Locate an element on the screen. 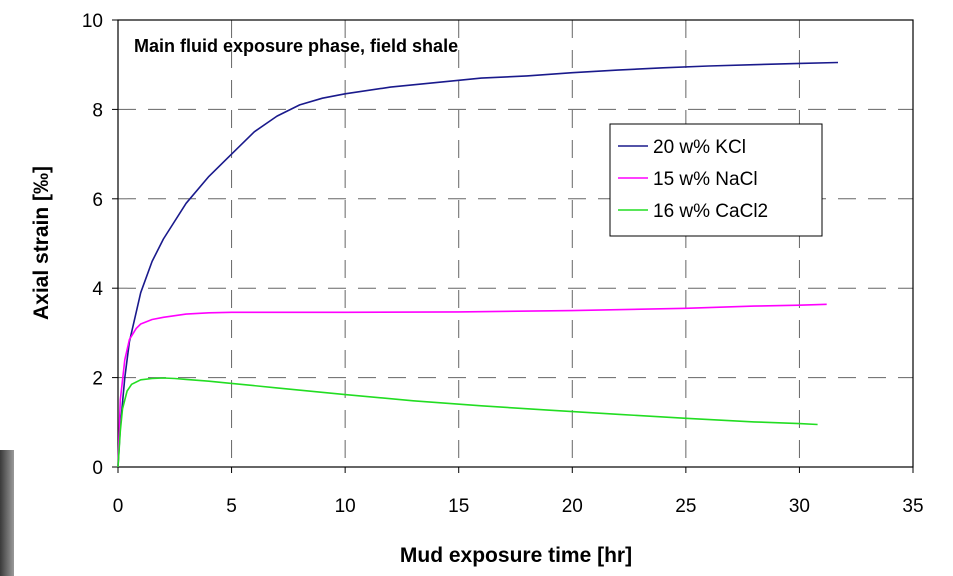 Image resolution: width=953 pixels, height=576 pixels. y-tick-label: 6 is located at coordinates (97, 200).